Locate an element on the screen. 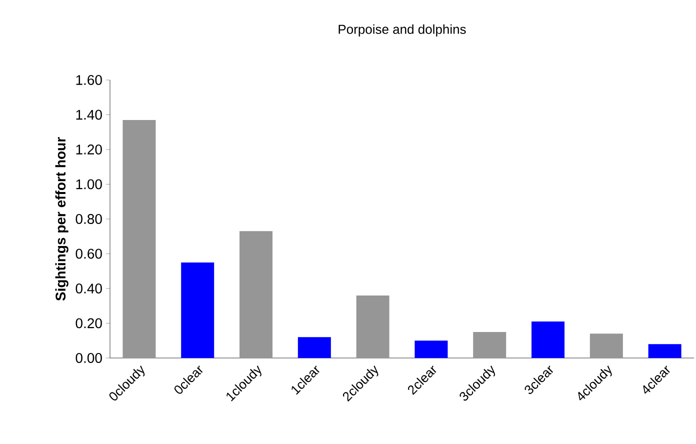 This screenshot has height=444, width=696. y-tick-label: 1.60 is located at coordinates (89, 80).